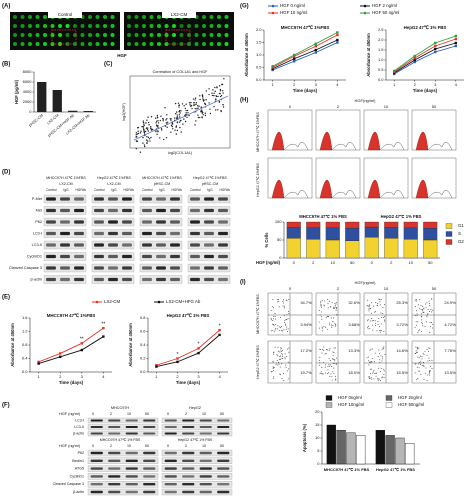 The height and width of the screenshot is (500, 468). What do you see at coordinates (188, 382) in the screenshot?
I see `x-axis-label: Time (days)` at bounding box center [188, 382].